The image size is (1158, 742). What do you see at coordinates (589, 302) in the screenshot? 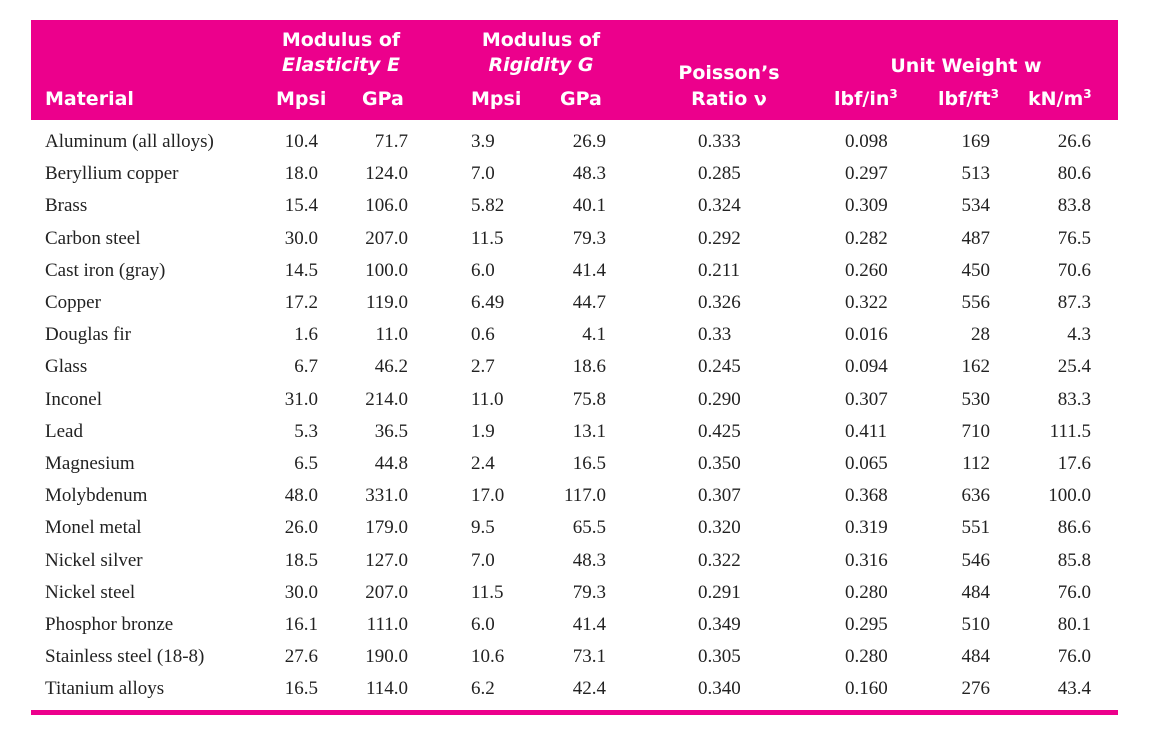
I see `cell-g-gpa: 44.7` at bounding box center [589, 302].